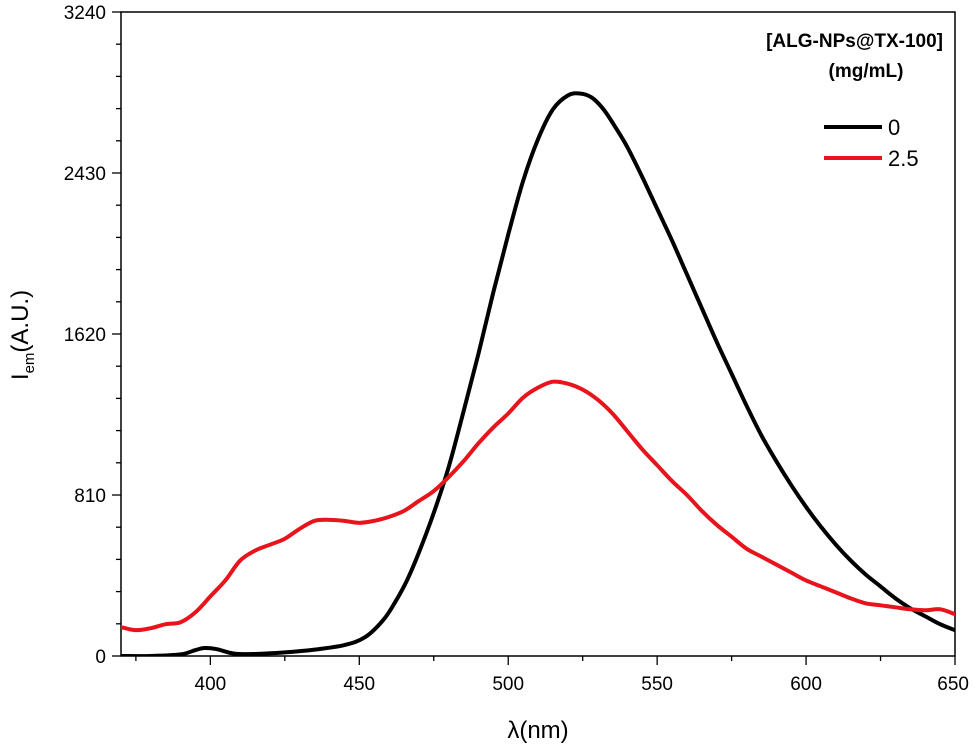 The height and width of the screenshot is (748, 975). Describe the element at coordinates (854, 101) in the screenshot. I see `legend: [ALG-NPs@TX-100] (mg/mL) 0 2.5` at that location.